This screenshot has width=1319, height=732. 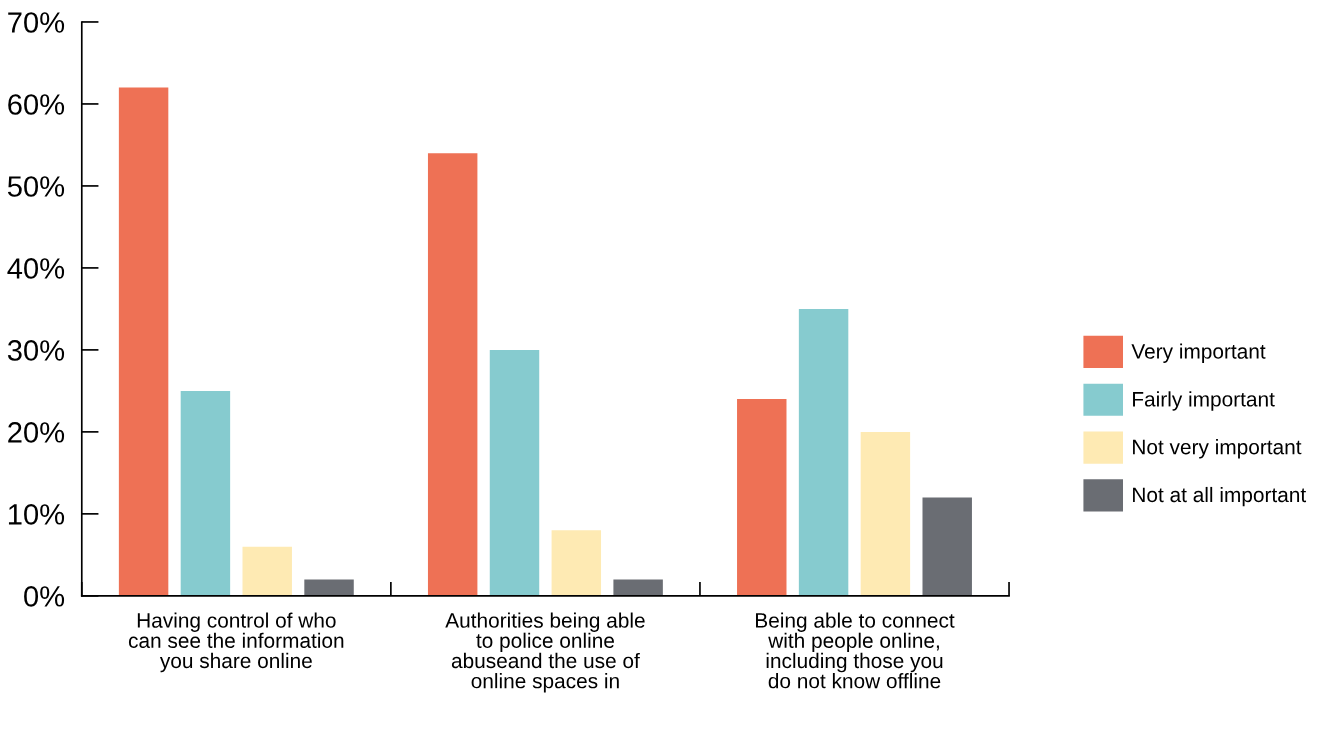 I want to click on y-tick-label: 40%, so click(x=36, y=268).